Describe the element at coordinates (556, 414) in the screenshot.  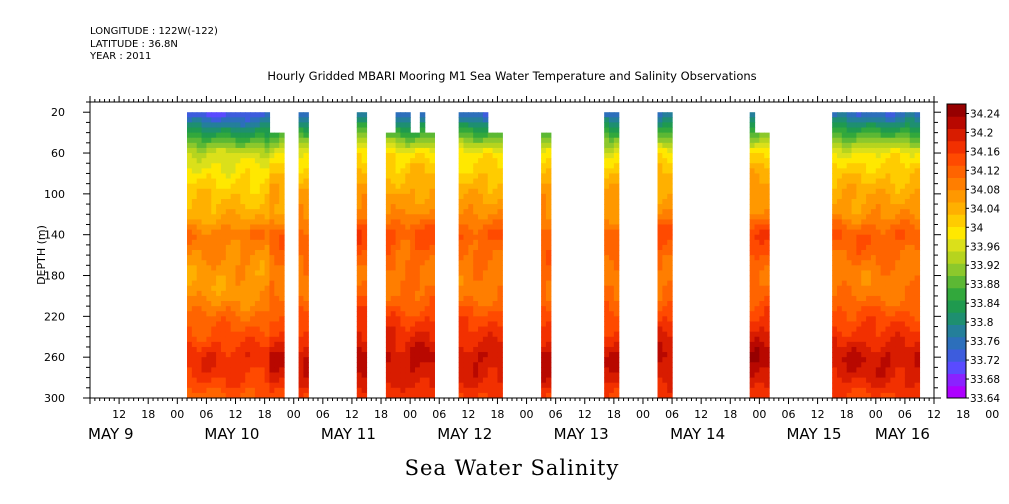
I see `x-tick-label: 06` at that location.